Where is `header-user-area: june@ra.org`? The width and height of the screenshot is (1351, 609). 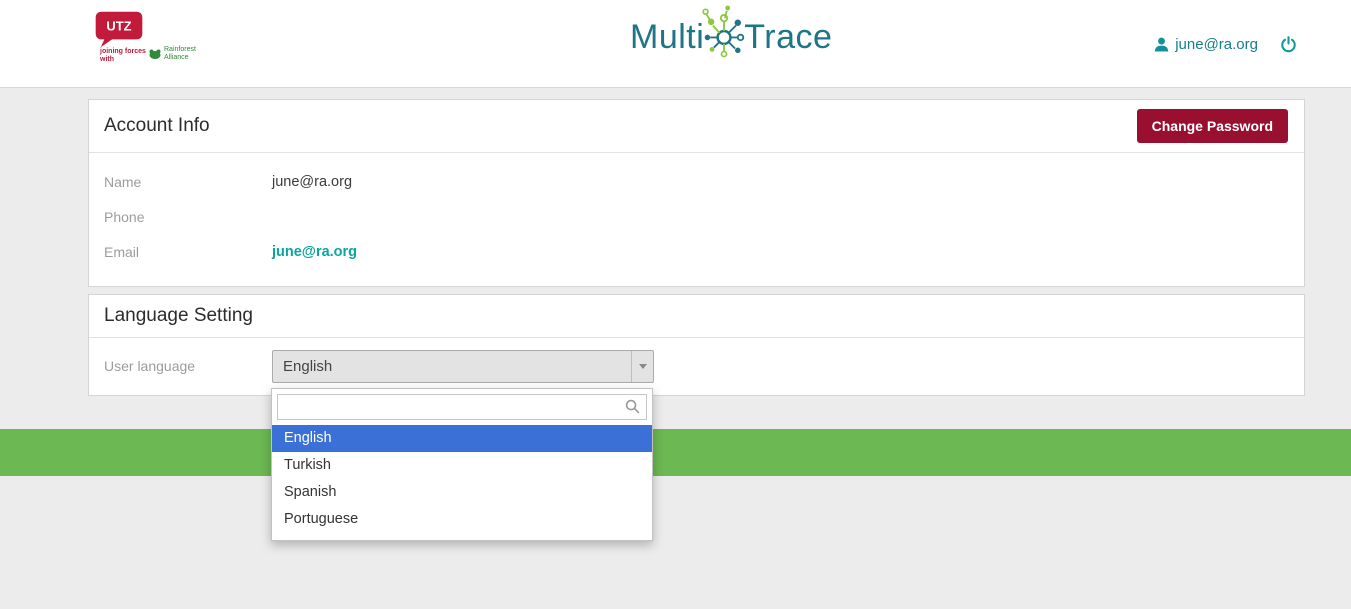
header-user-area: june@ra.org is located at coordinates (1225, 44).